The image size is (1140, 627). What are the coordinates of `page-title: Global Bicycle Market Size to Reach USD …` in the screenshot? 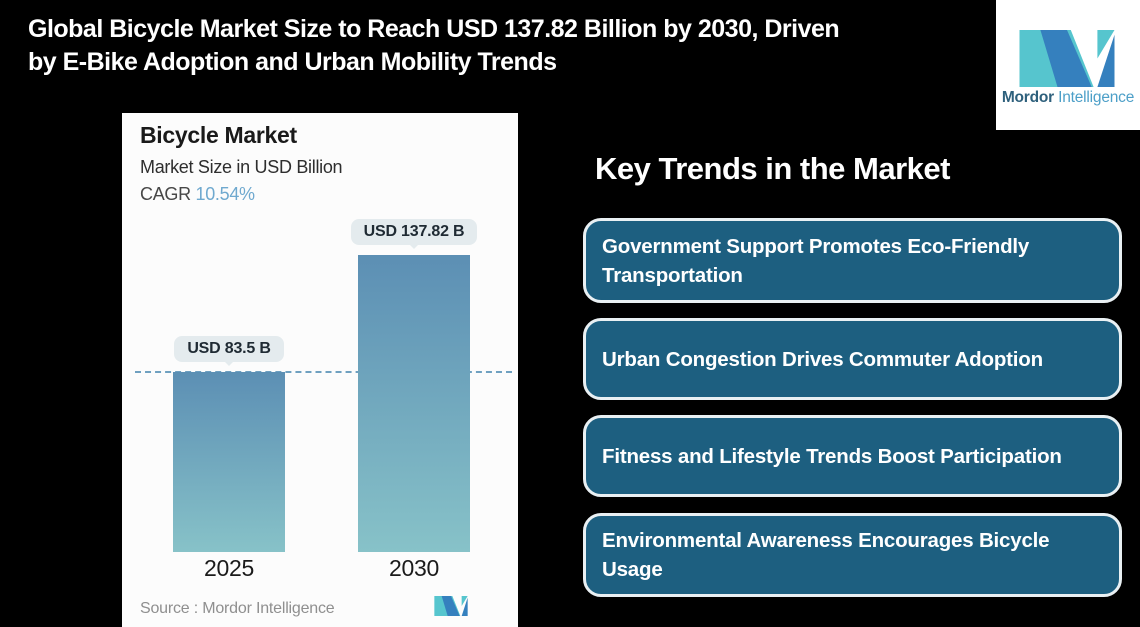 It's located at (434, 46).